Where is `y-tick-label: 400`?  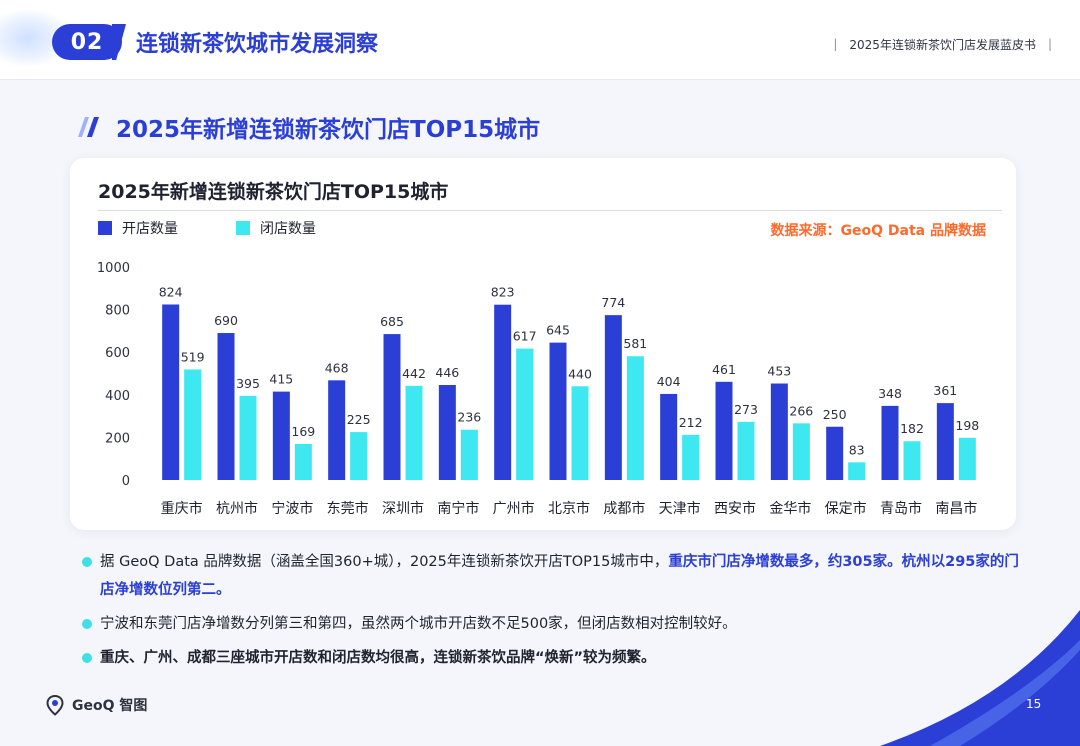 y-tick-label: 400 is located at coordinates (117, 396).